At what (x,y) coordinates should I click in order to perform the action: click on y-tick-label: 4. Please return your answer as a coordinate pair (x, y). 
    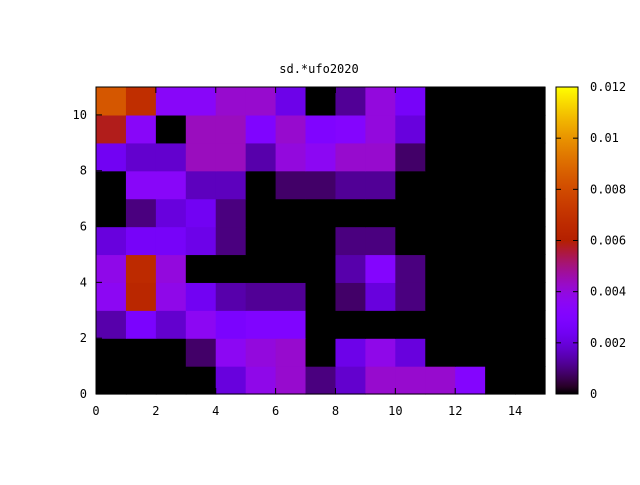
    Looking at the image, I should click on (83, 282).